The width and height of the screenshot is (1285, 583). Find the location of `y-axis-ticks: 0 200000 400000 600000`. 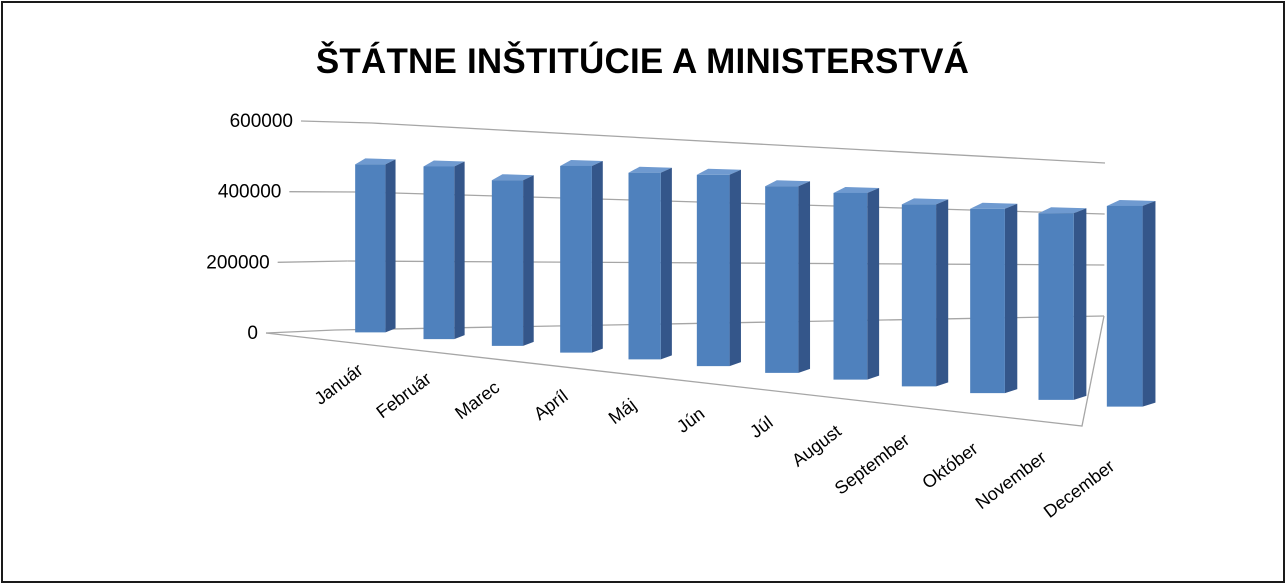

y-axis-ticks: 0 200000 400000 600000 is located at coordinates (249, 227).